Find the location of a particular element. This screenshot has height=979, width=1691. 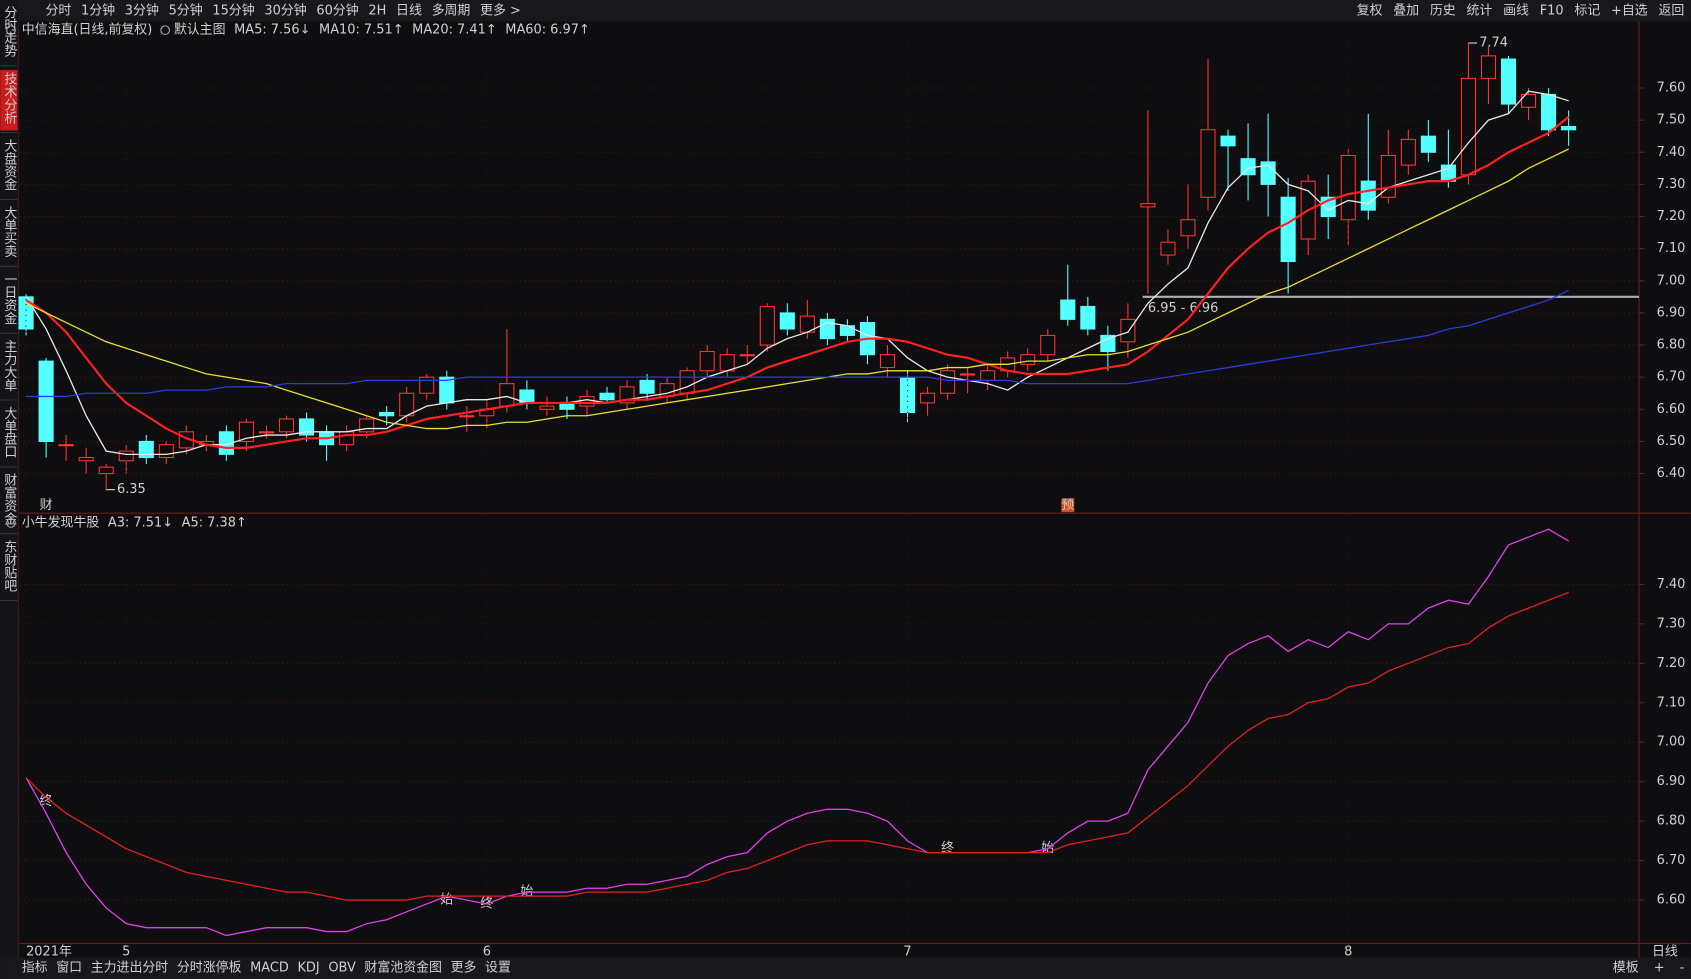

y-tick-label: 7.30 is located at coordinates (1671, 623).